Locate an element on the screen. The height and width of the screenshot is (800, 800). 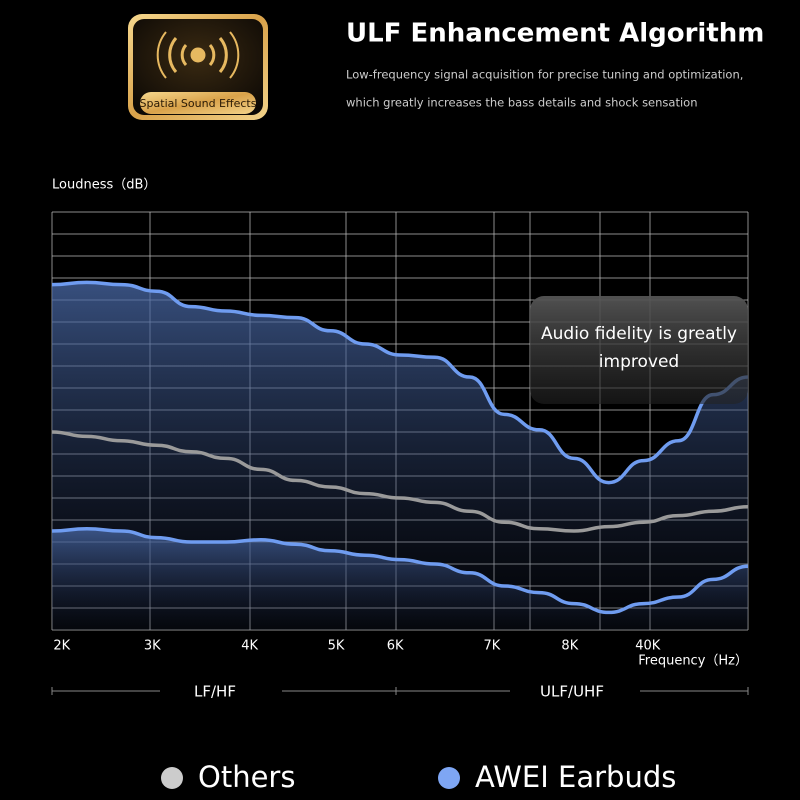
x-tick-label: 7K is located at coordinates (491, 646).